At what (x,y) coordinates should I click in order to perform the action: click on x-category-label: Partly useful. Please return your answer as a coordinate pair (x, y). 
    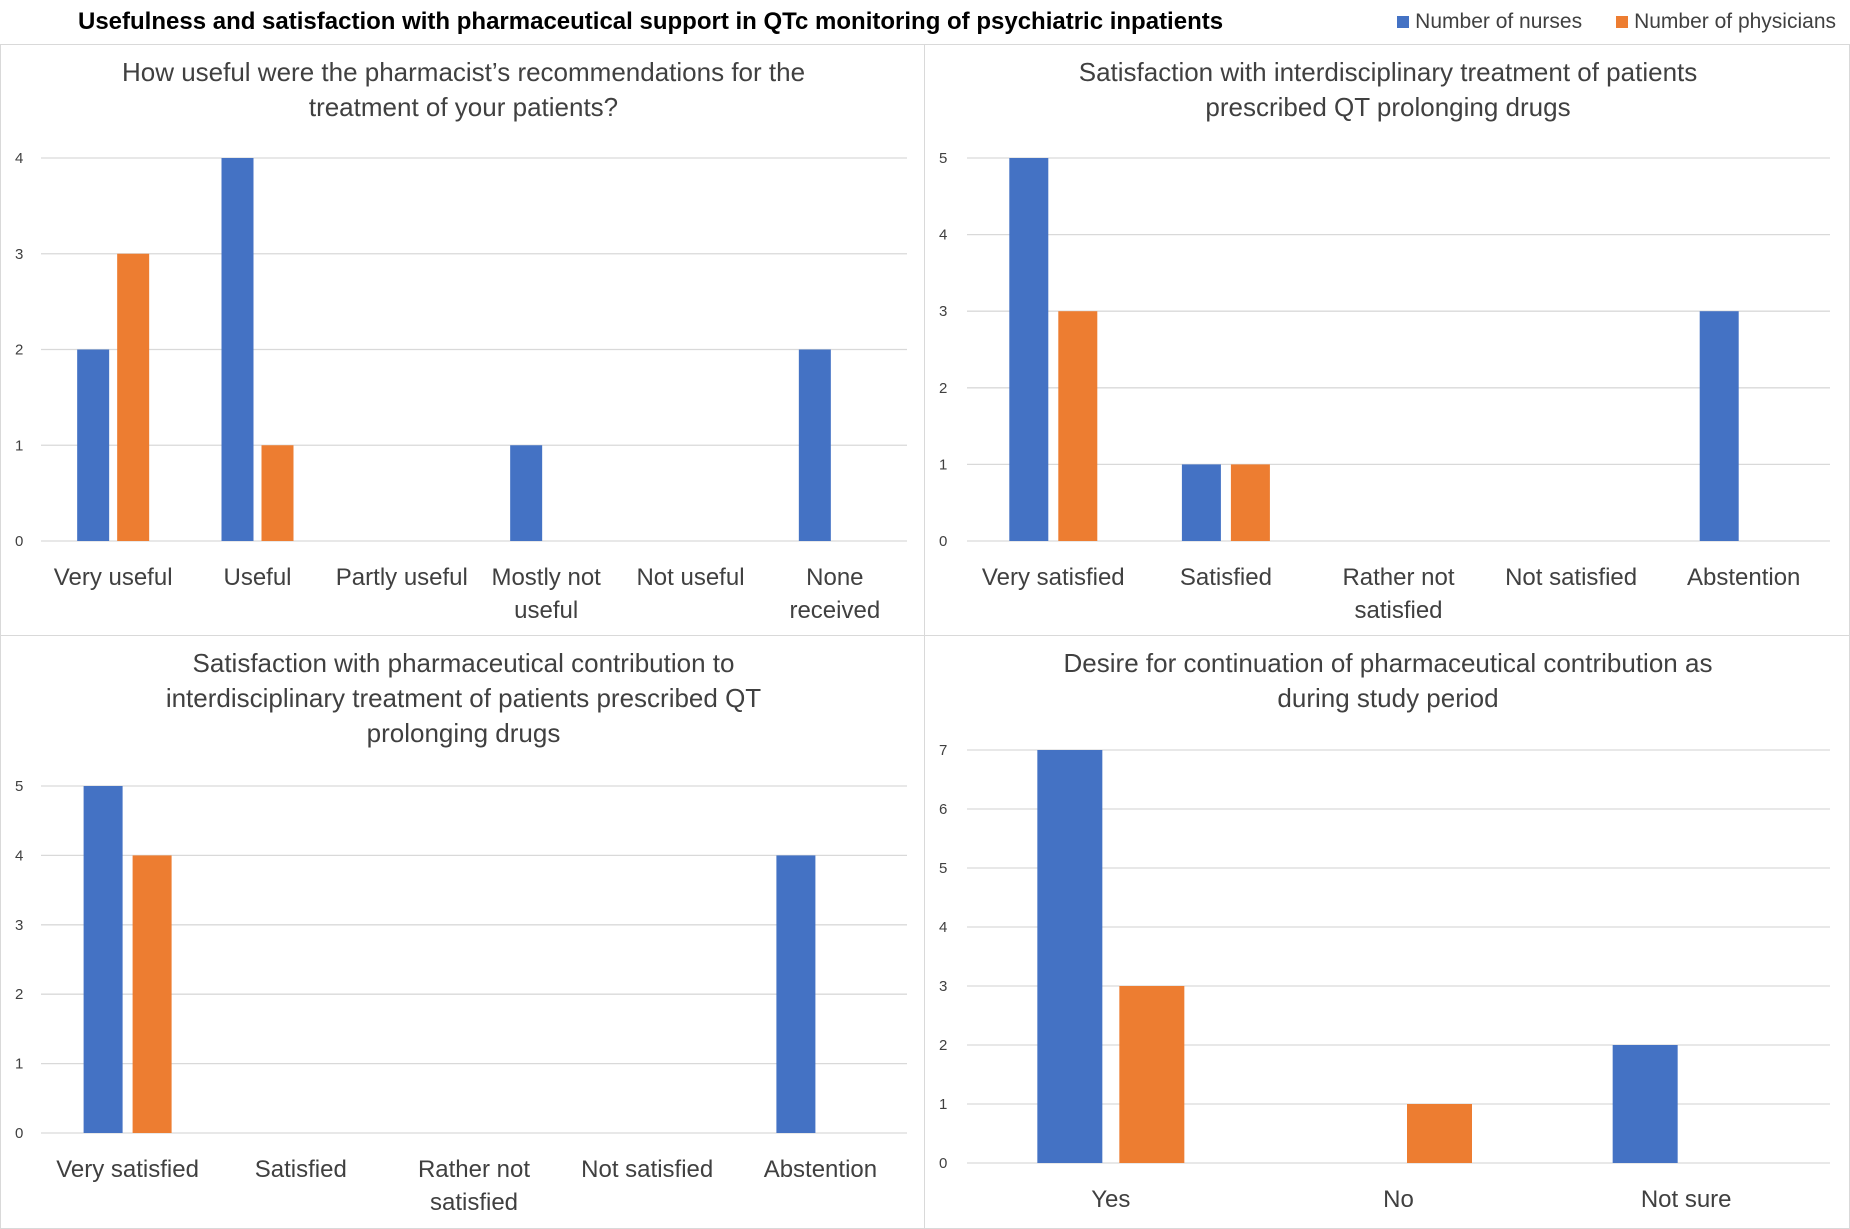
    Looking at the image, I should click on (402, 577).